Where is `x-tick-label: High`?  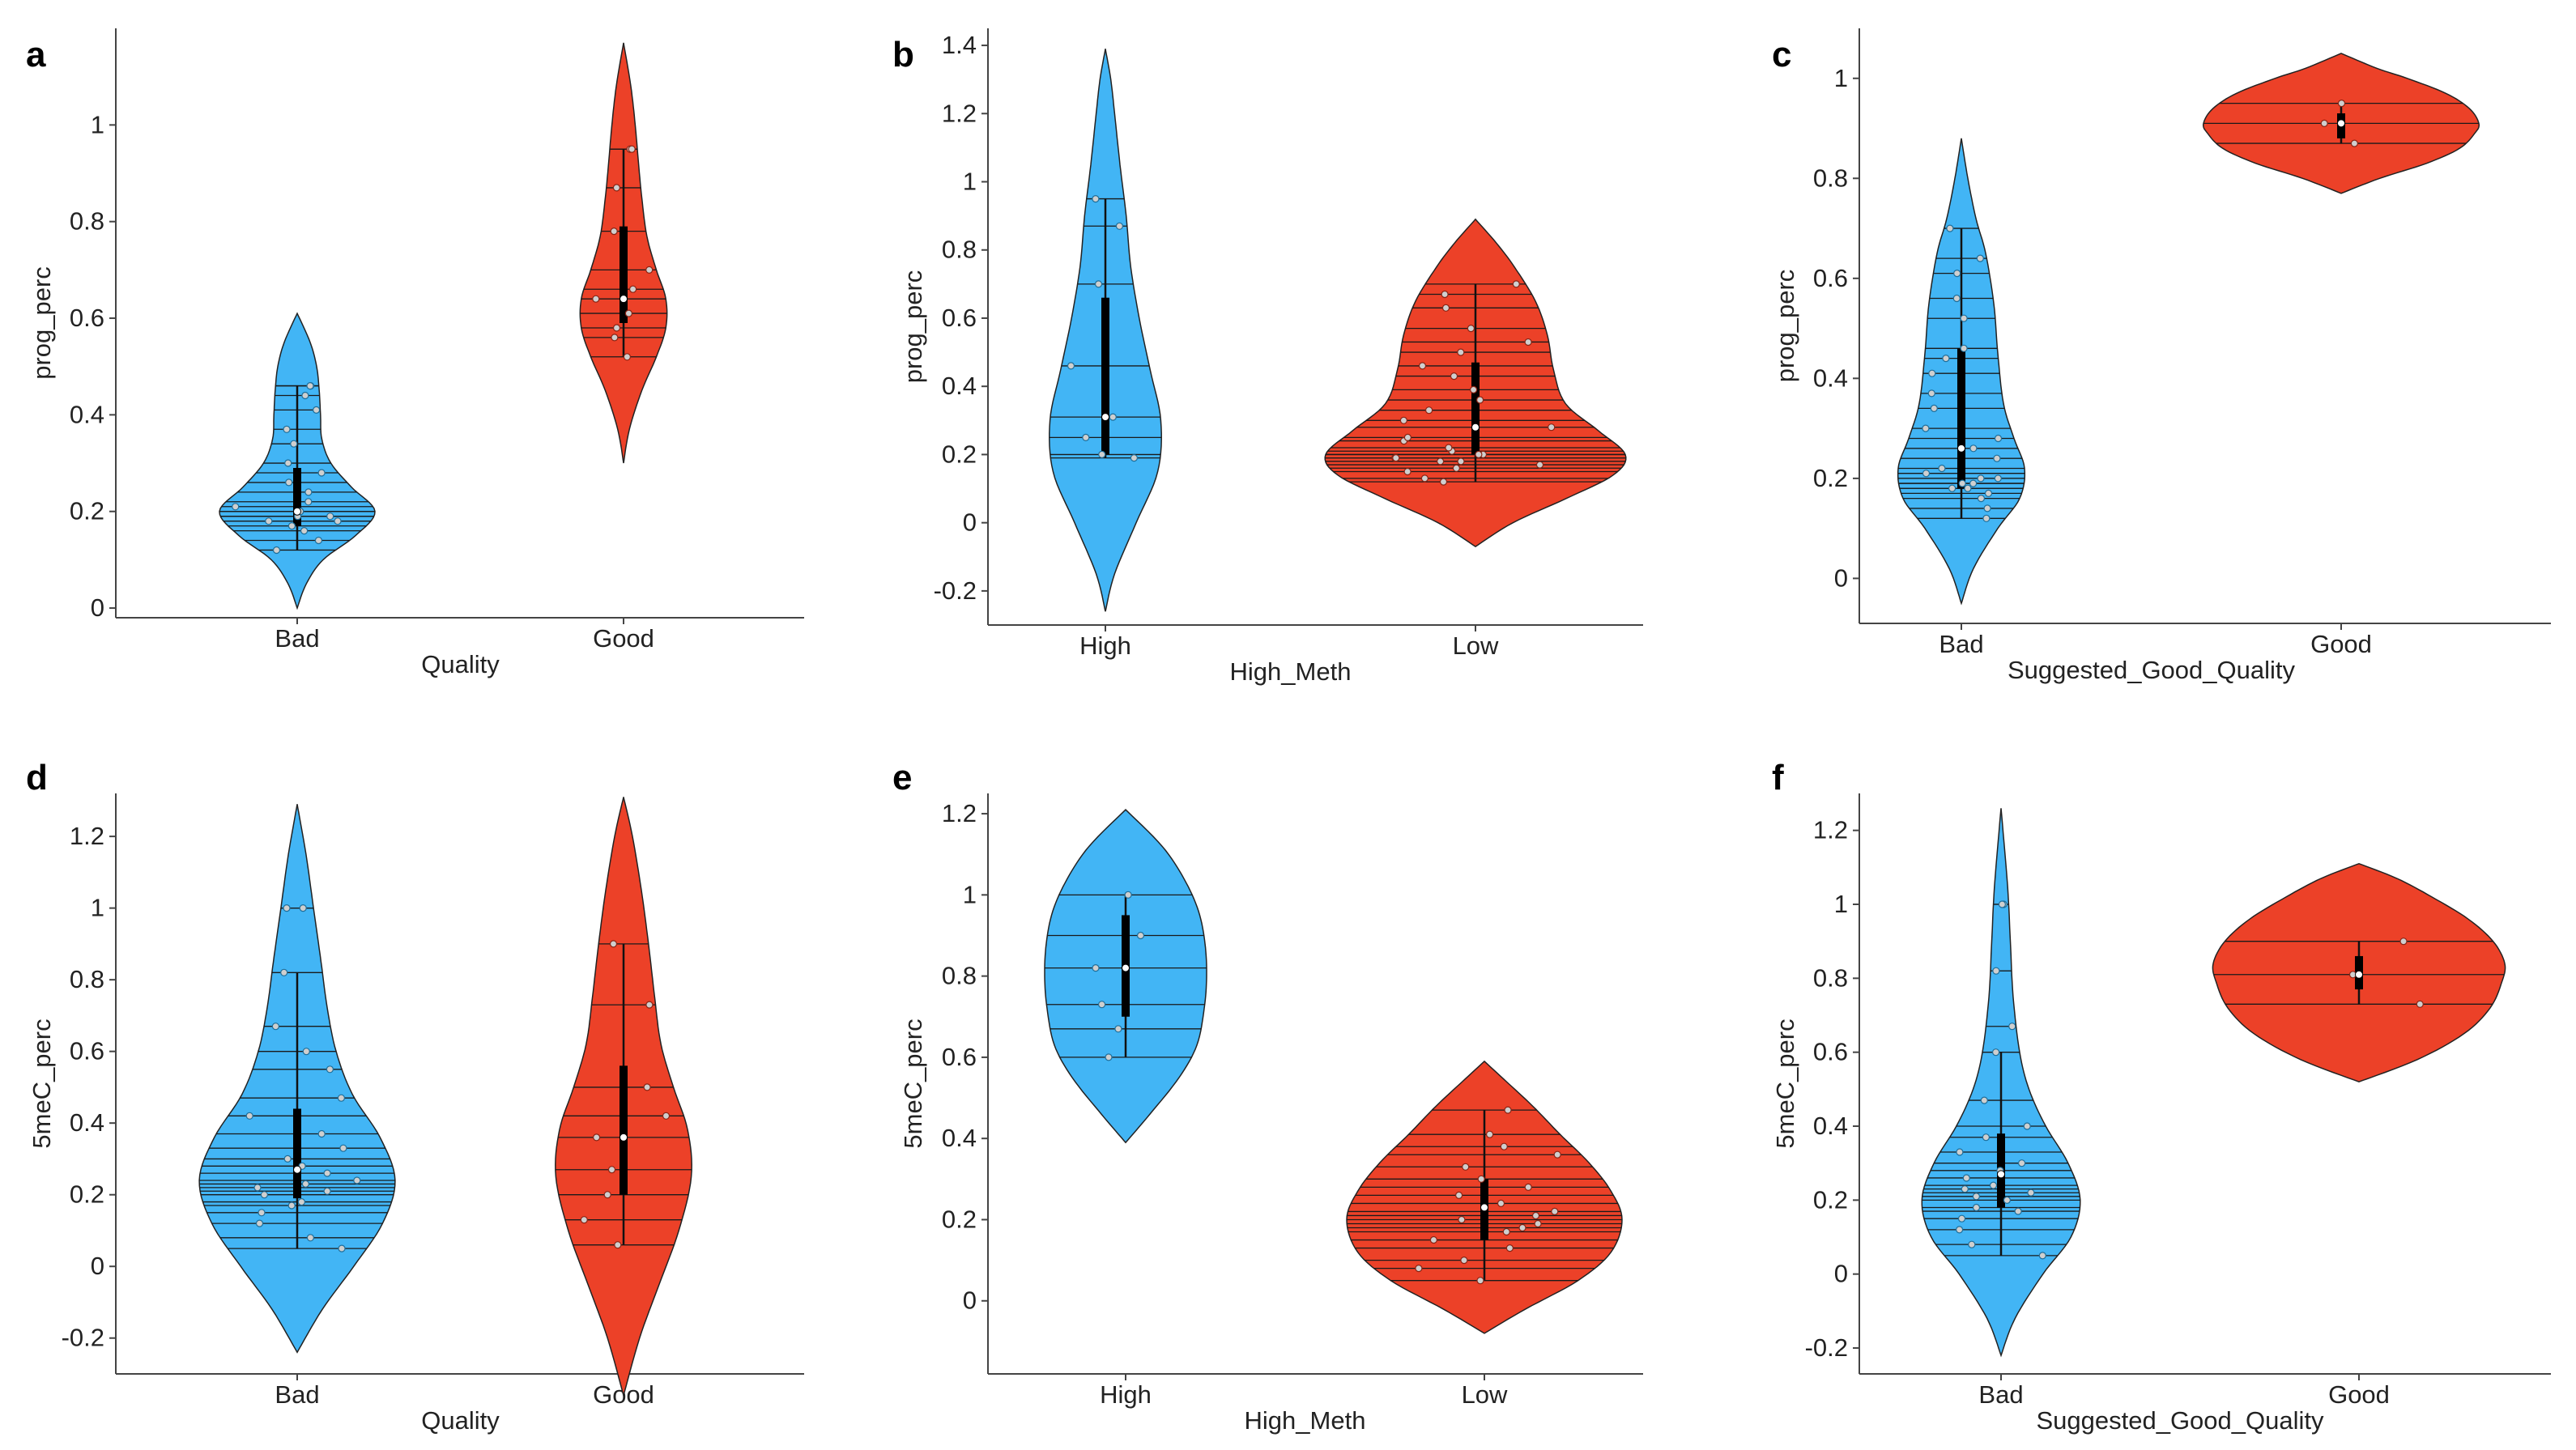 x-tick-label: High is located at coordinates (1105, 645).